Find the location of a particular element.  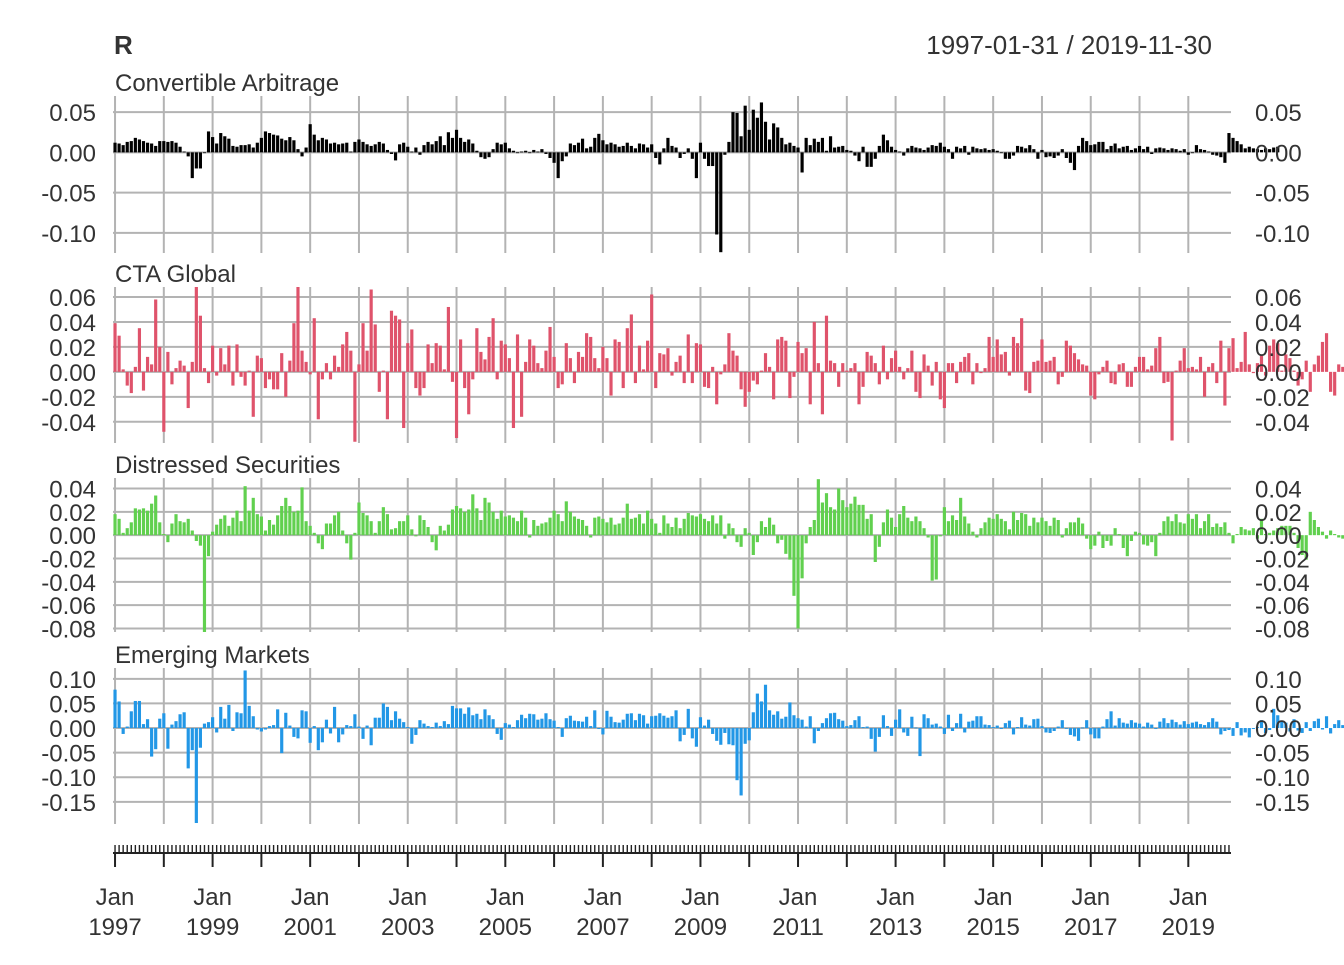

x-tick-label-year: 2003 is located at coordinates (407, 927).